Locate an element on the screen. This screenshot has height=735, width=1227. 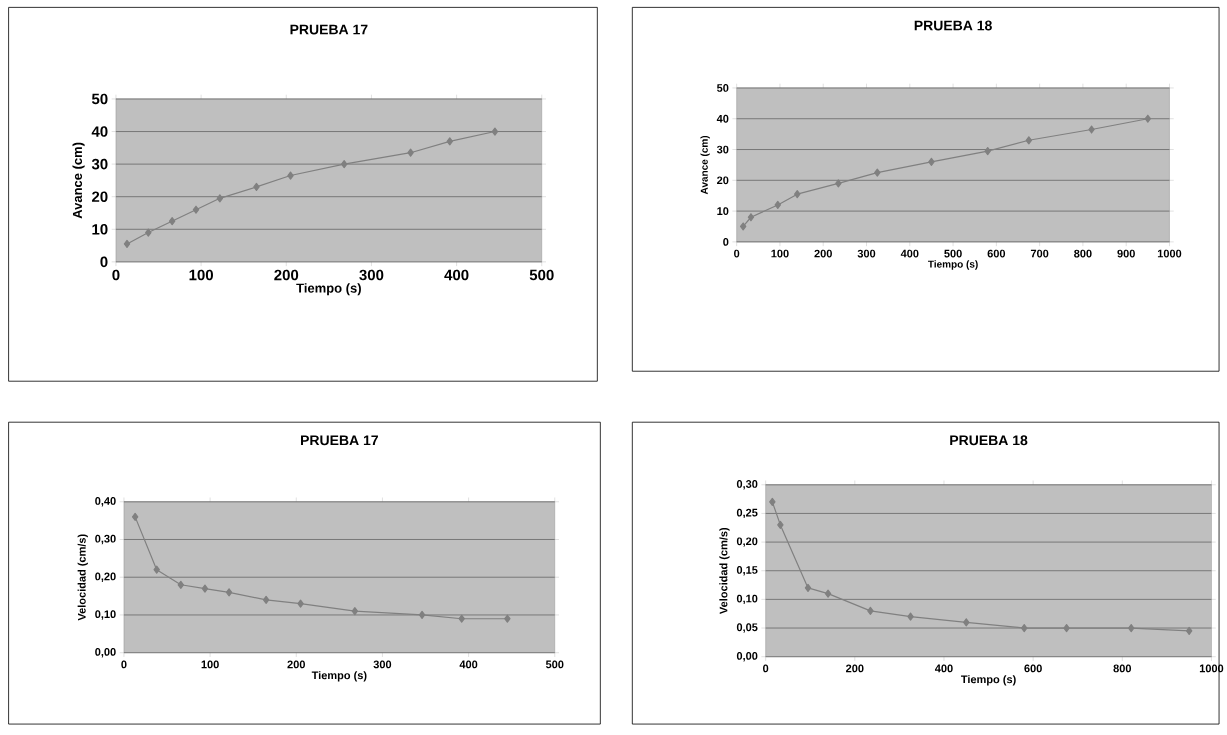
x-tick-label: 900 is located at coordinates (1126, 253).